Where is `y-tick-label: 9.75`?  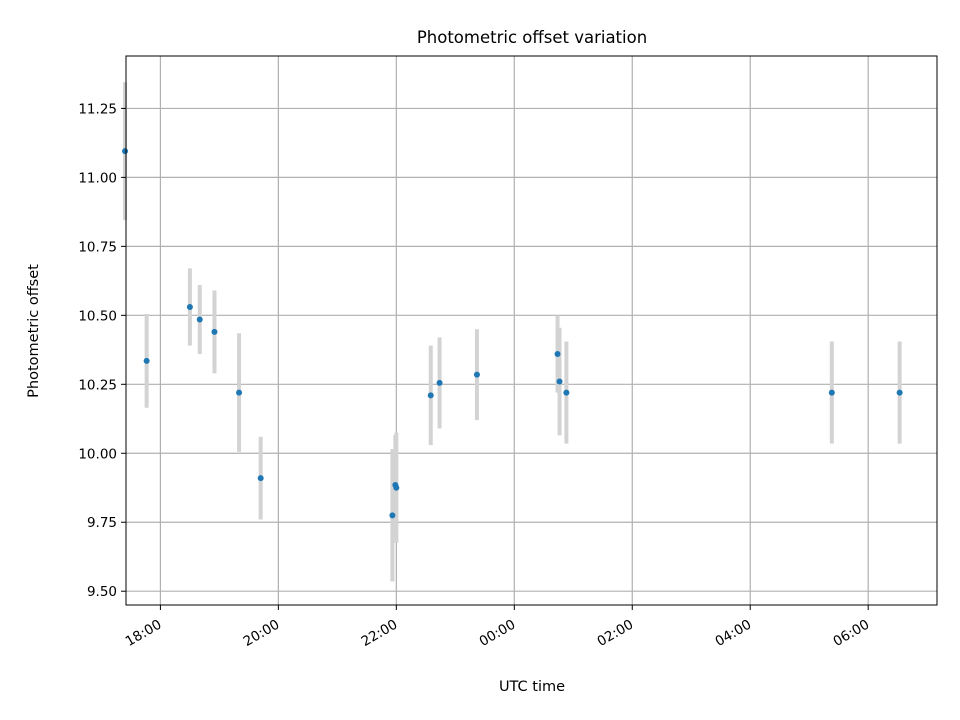 y-tick-label: 9.75 is located at coordinates (102, 523).